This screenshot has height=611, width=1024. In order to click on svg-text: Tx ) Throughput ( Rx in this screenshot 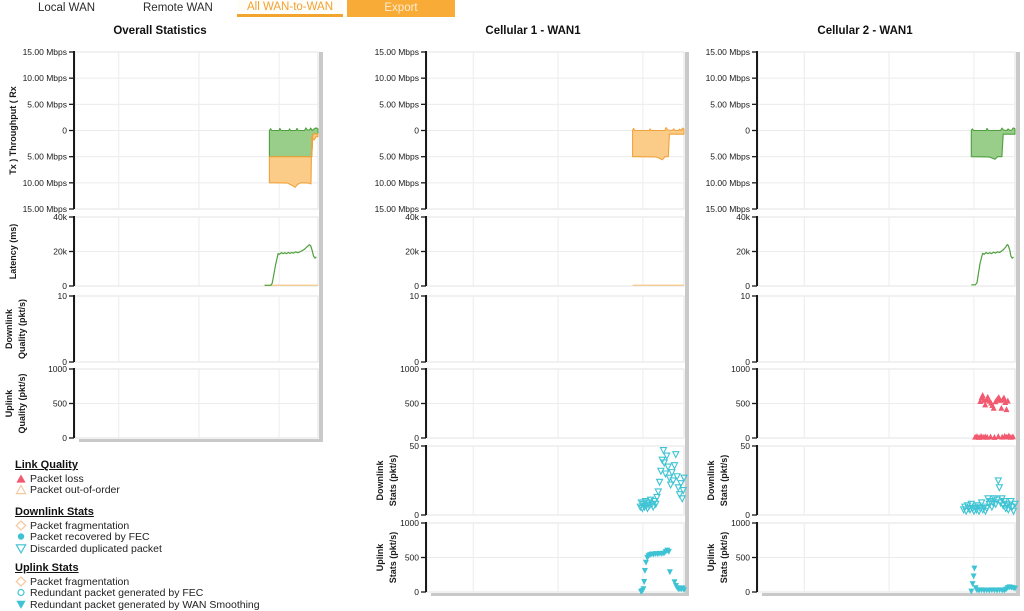, I will do `click(13, 130)`.